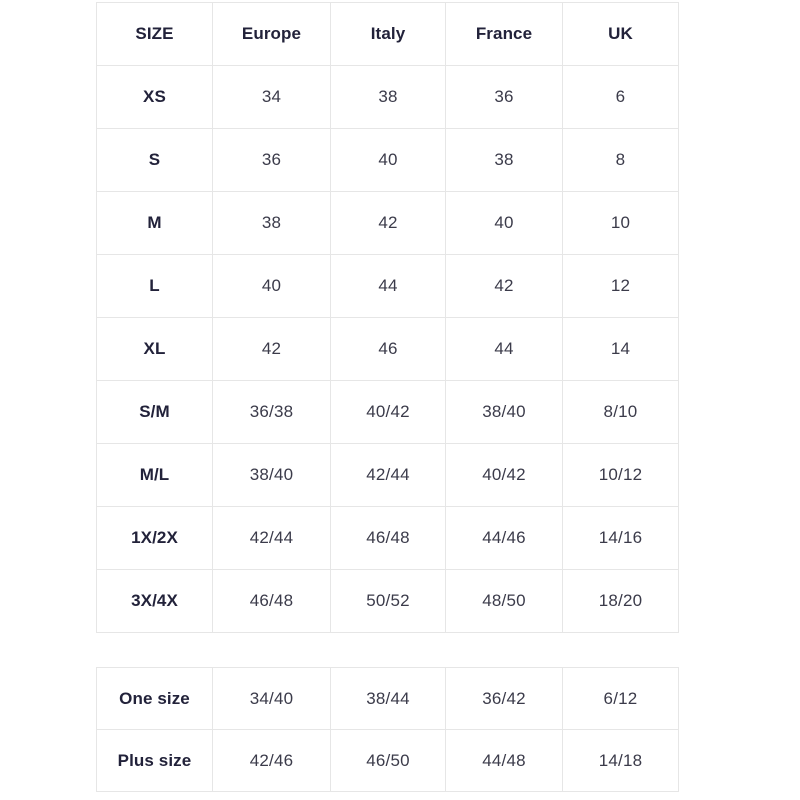 The image size is (800, 800). I want to click on cell-europe: 42/44, so click(271, 538).